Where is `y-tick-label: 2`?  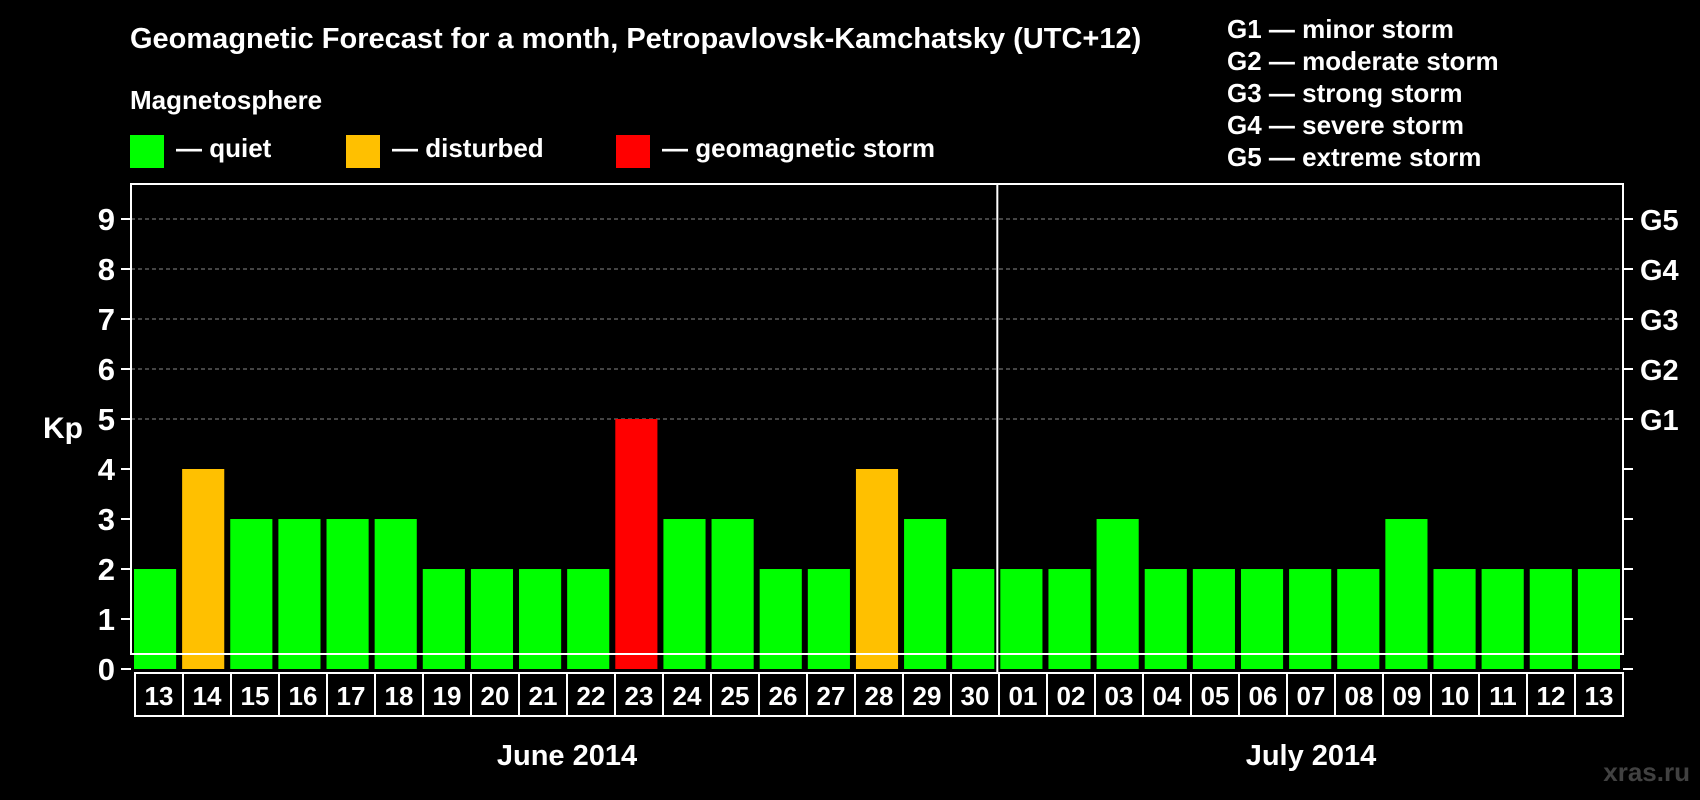
y-tick-label: 2 is located at coordinates (106, 569).